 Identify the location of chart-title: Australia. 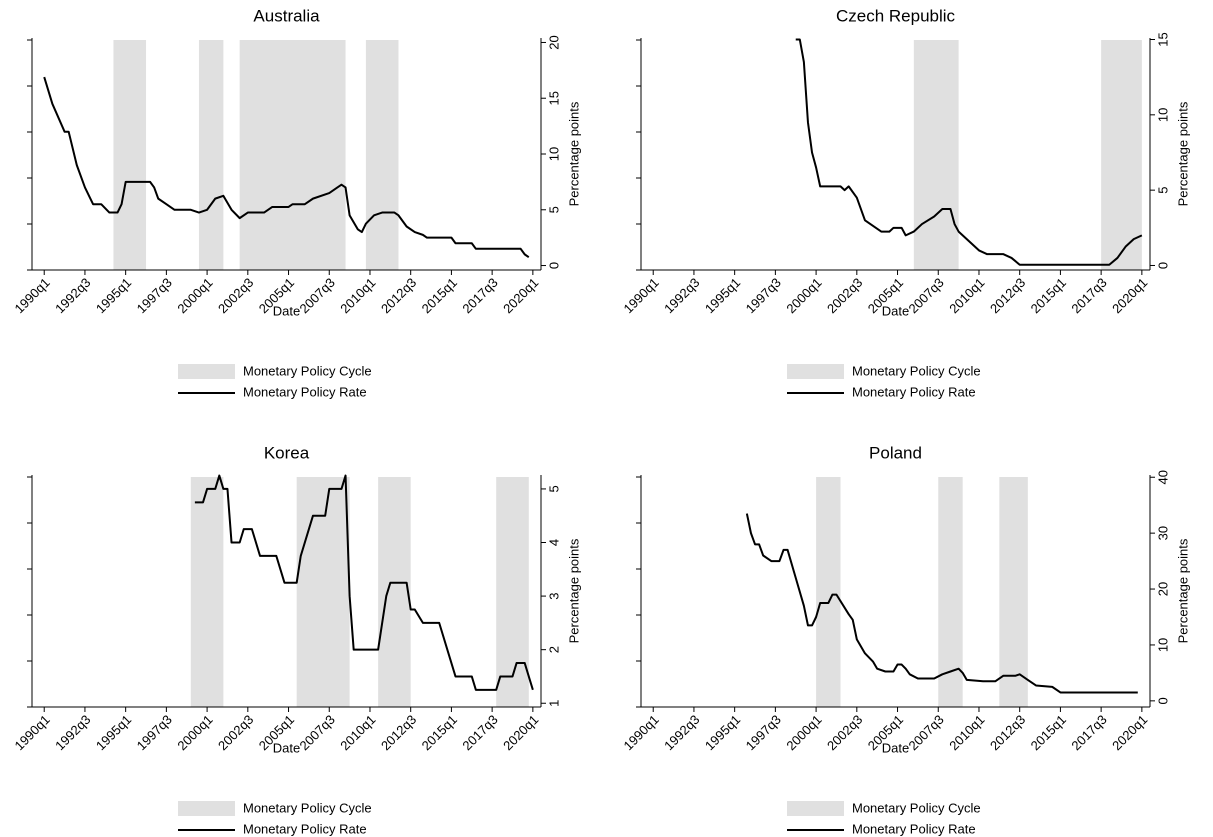
(286, 15).